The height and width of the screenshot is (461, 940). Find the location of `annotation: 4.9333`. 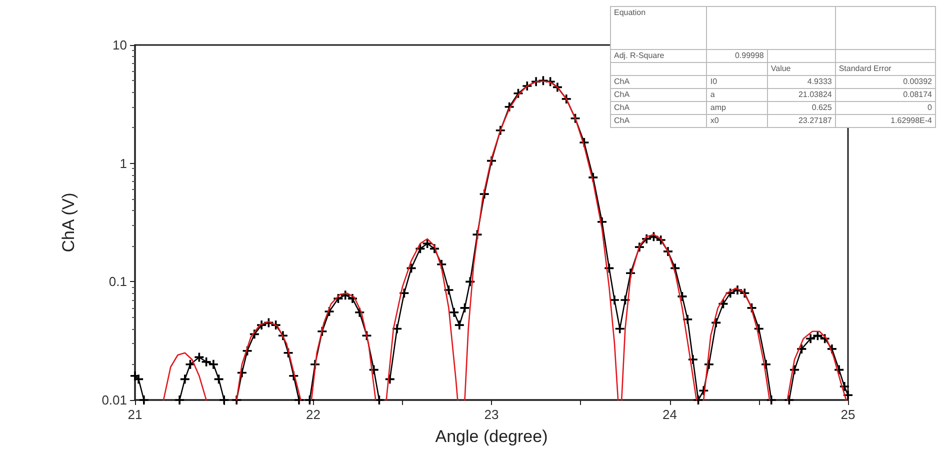

annotation: 4.9333 is located at coordinates (801, 82).